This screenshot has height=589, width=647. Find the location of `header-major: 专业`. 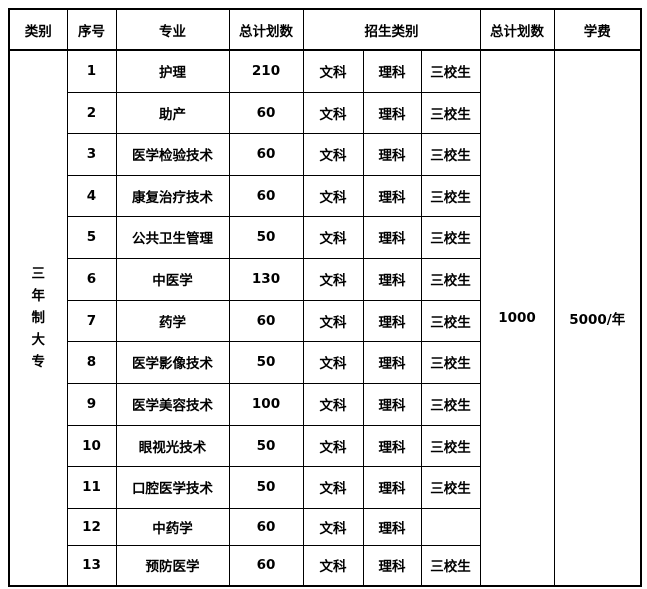

header-major: 专业 is located at coordinates (172, 29).